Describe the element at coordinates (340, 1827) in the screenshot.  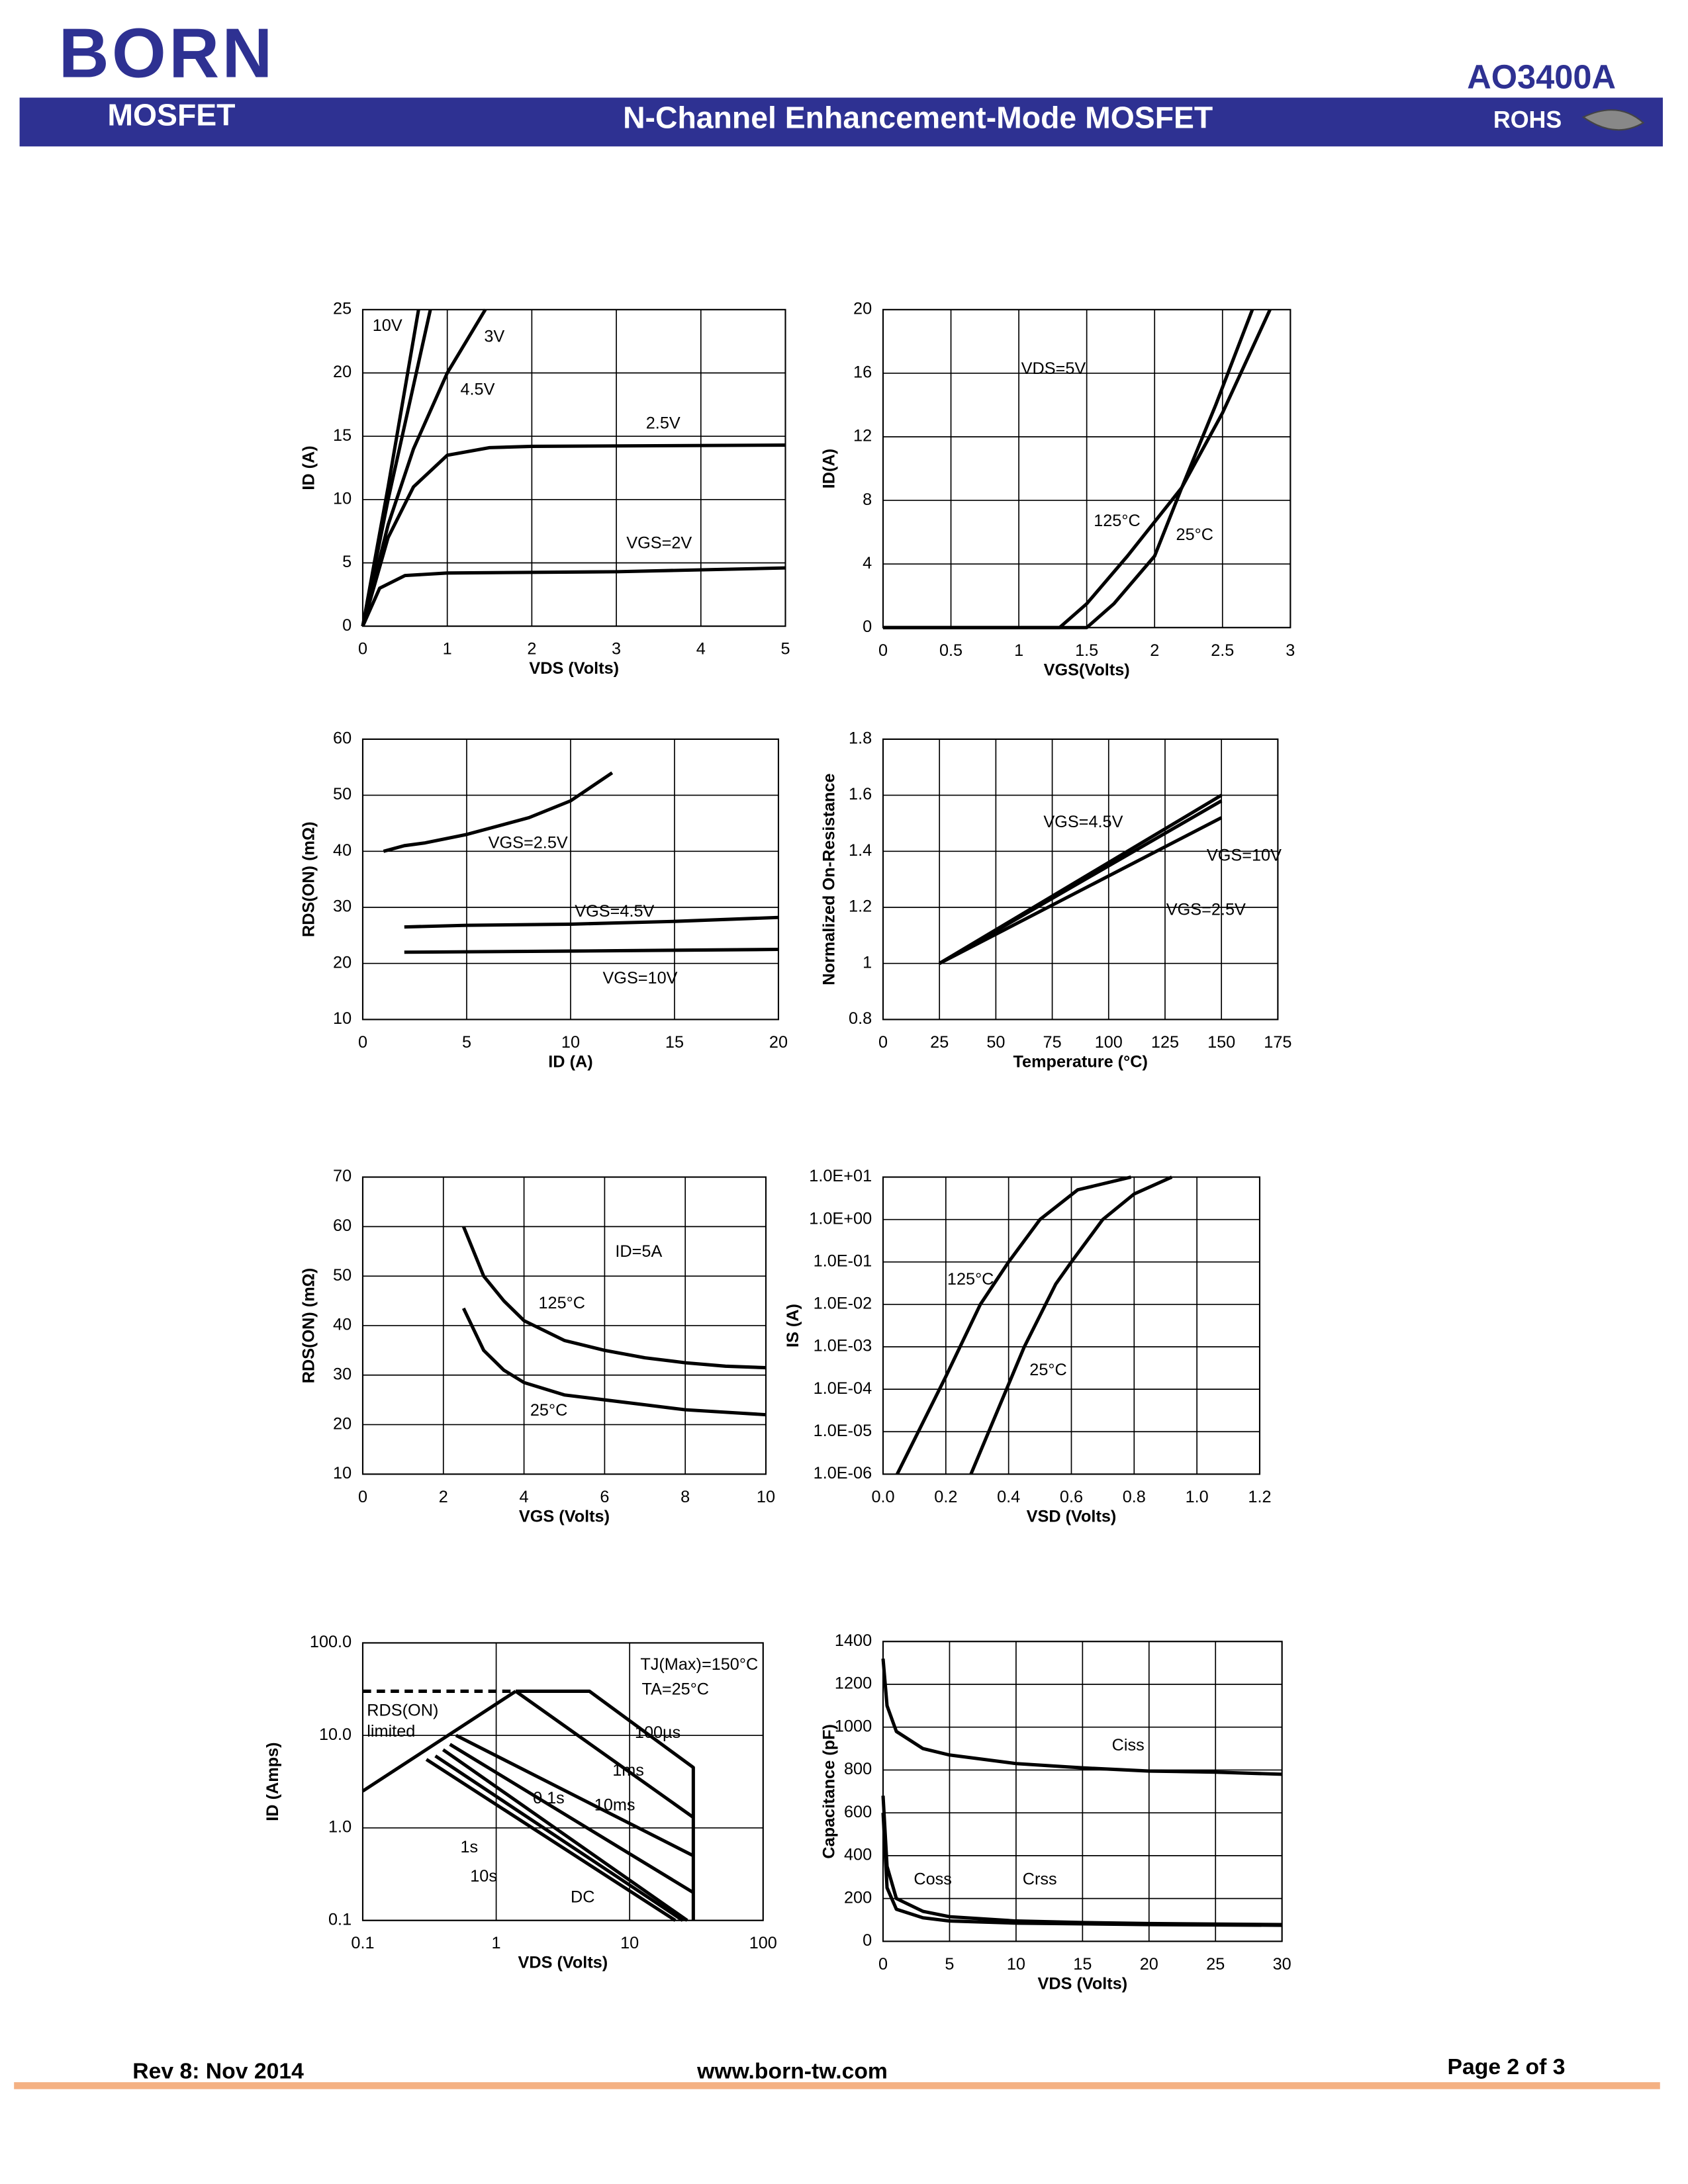
I see `y-tick-label: 1.0` at that location.